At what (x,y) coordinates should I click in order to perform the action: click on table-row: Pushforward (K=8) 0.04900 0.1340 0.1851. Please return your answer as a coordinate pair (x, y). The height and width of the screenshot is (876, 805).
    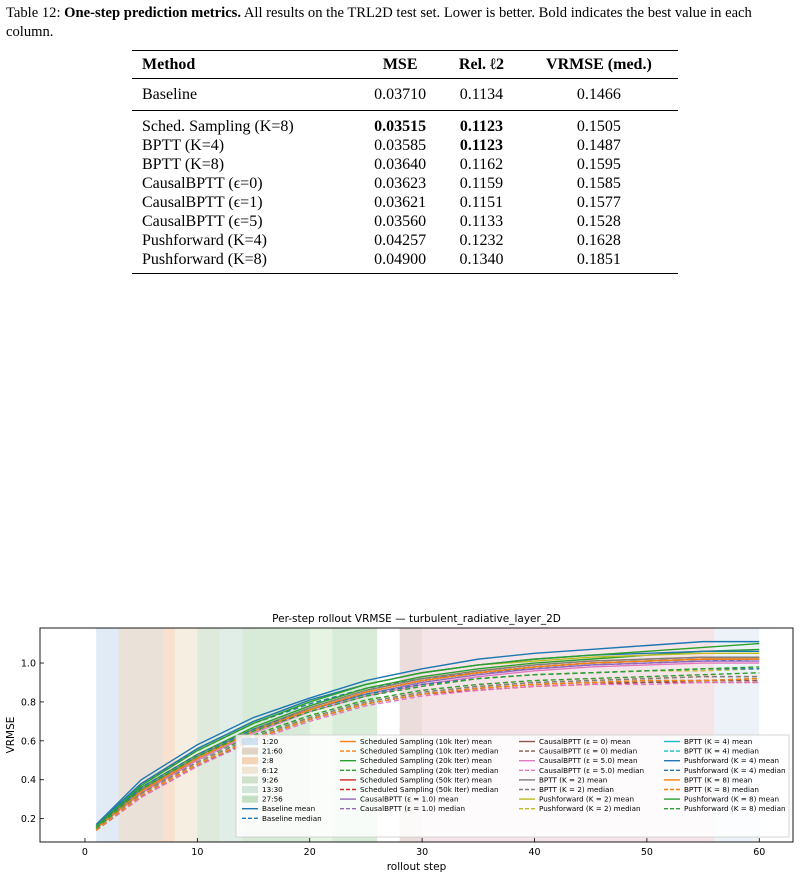
    Looking at the image, I should click on (405, 262).